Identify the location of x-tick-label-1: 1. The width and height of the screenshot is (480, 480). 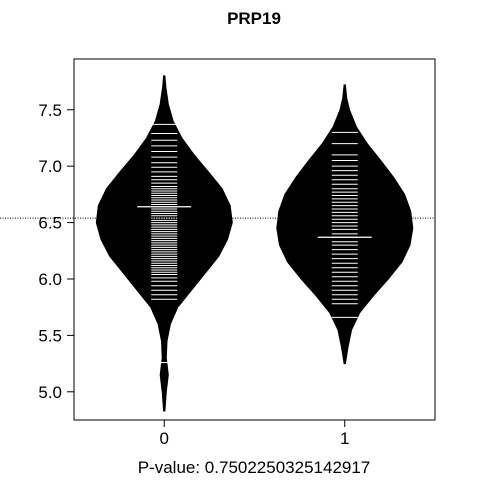
(344, 438).